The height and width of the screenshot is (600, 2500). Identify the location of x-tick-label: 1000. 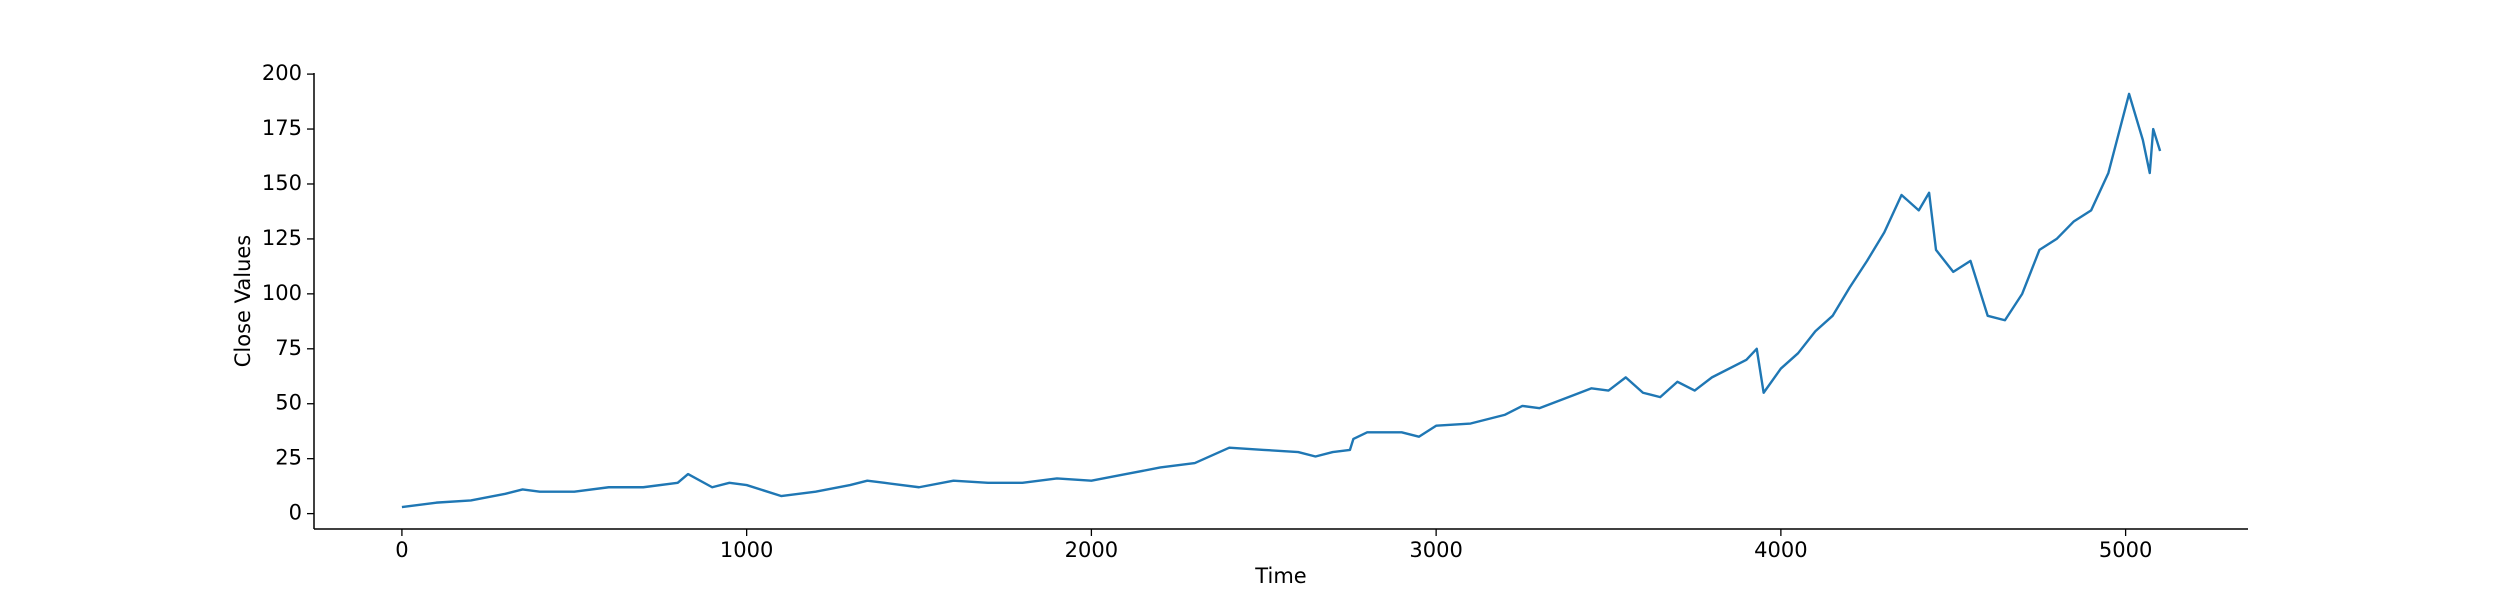
(746, 550).